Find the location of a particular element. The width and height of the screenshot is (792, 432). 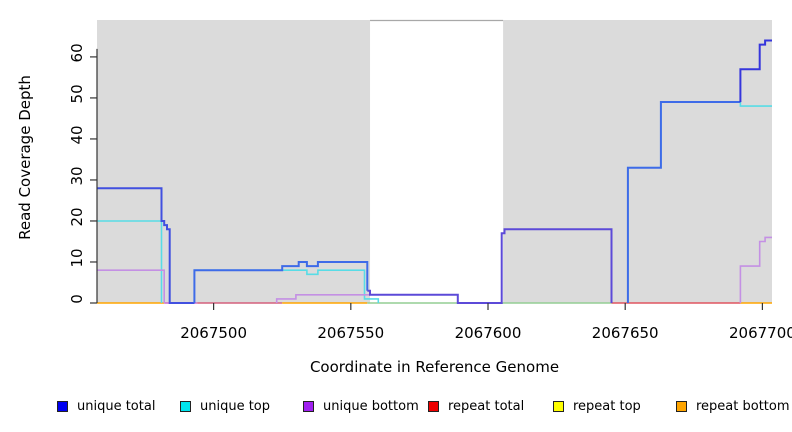

y-tick-label: 40 is located at coordinates (77, 134).